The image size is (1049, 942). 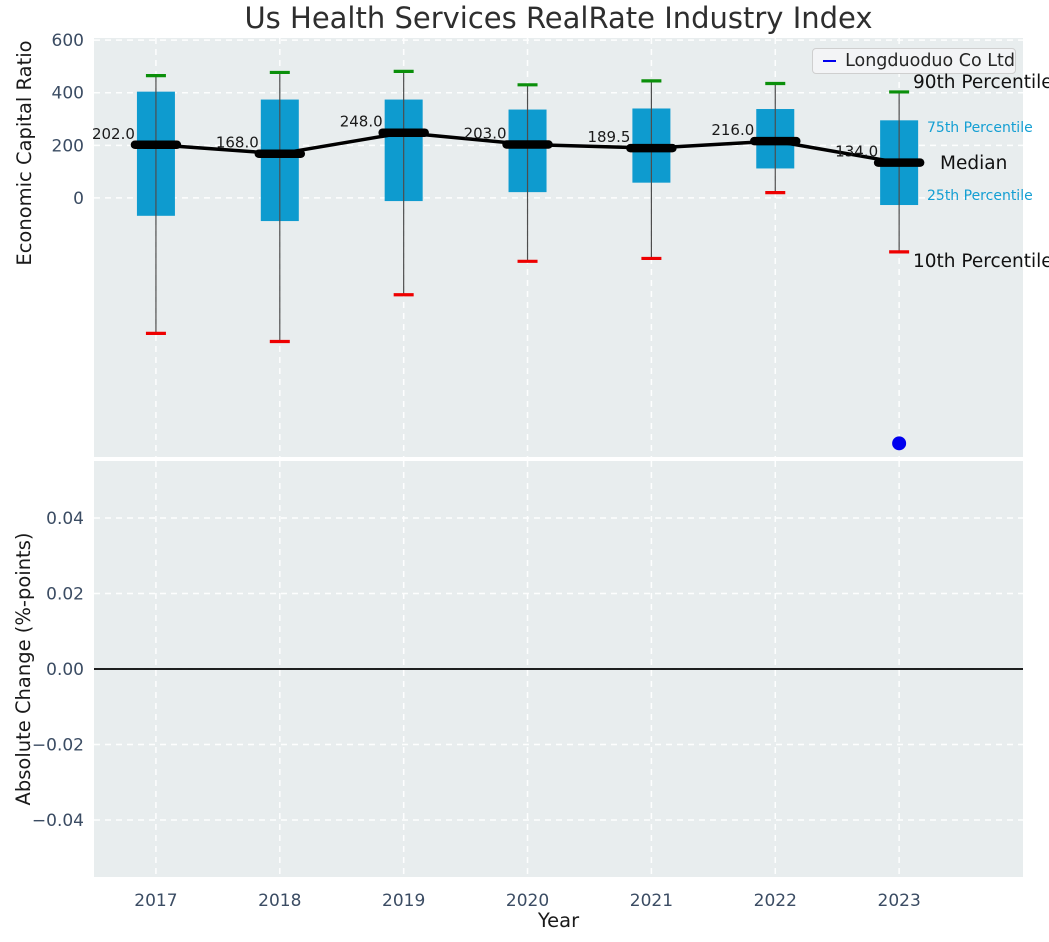 What do you see at coordinates (527, 901) in the screenshot?
I see `xtick-2020: 2020` at bounding box center [527, 901].